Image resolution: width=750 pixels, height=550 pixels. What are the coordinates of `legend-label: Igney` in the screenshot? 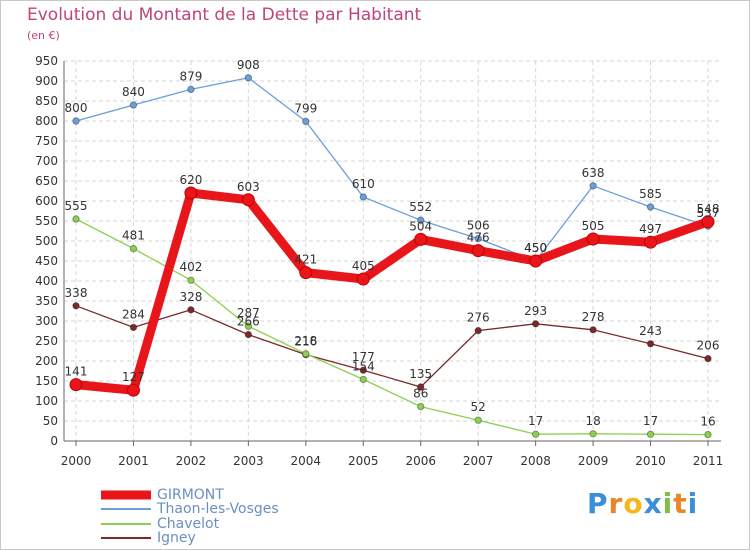 It's located at (176, 538).